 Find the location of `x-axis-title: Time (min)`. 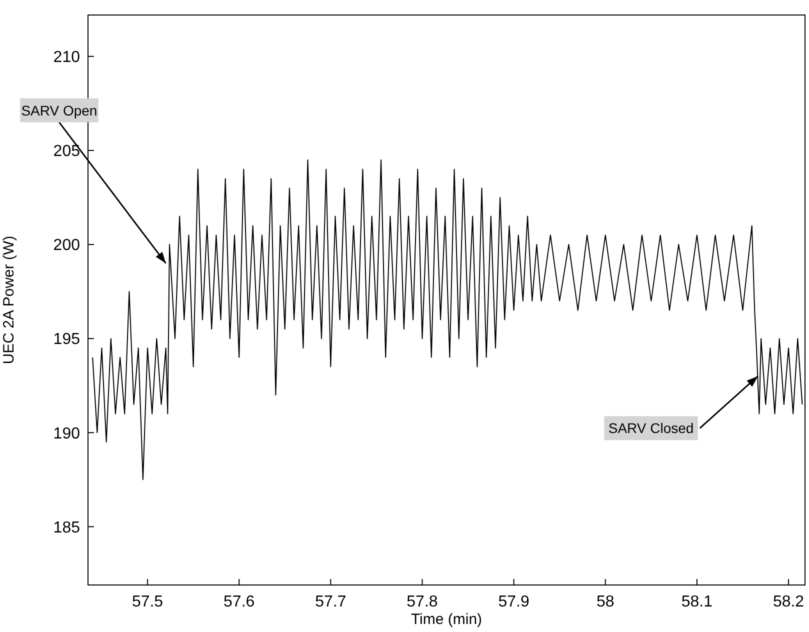

x-axis-title: Time (min) is located at coordinates (446, 619).